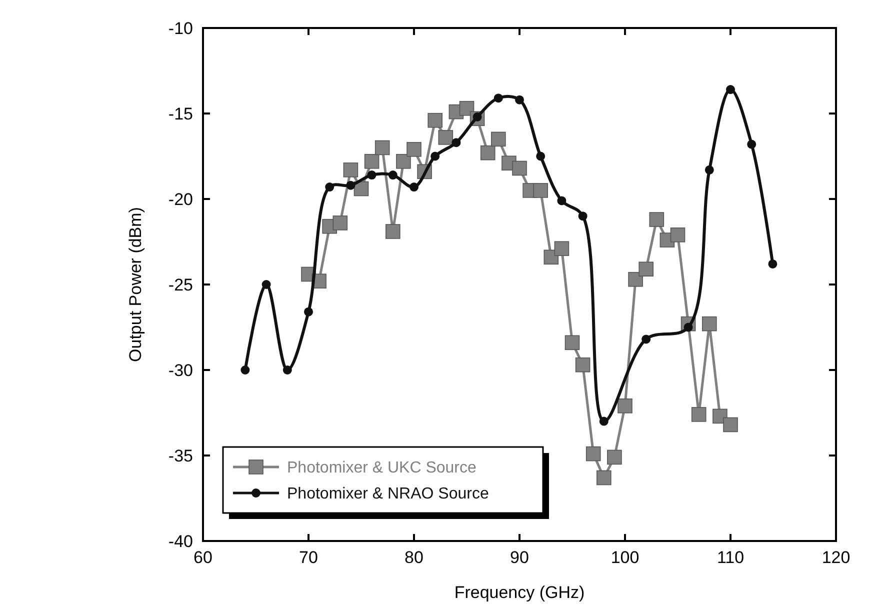 Image resolution: width=871 pixels, height=610 pixels. I want to click on y-tick-label: -30, so click(180, 370).